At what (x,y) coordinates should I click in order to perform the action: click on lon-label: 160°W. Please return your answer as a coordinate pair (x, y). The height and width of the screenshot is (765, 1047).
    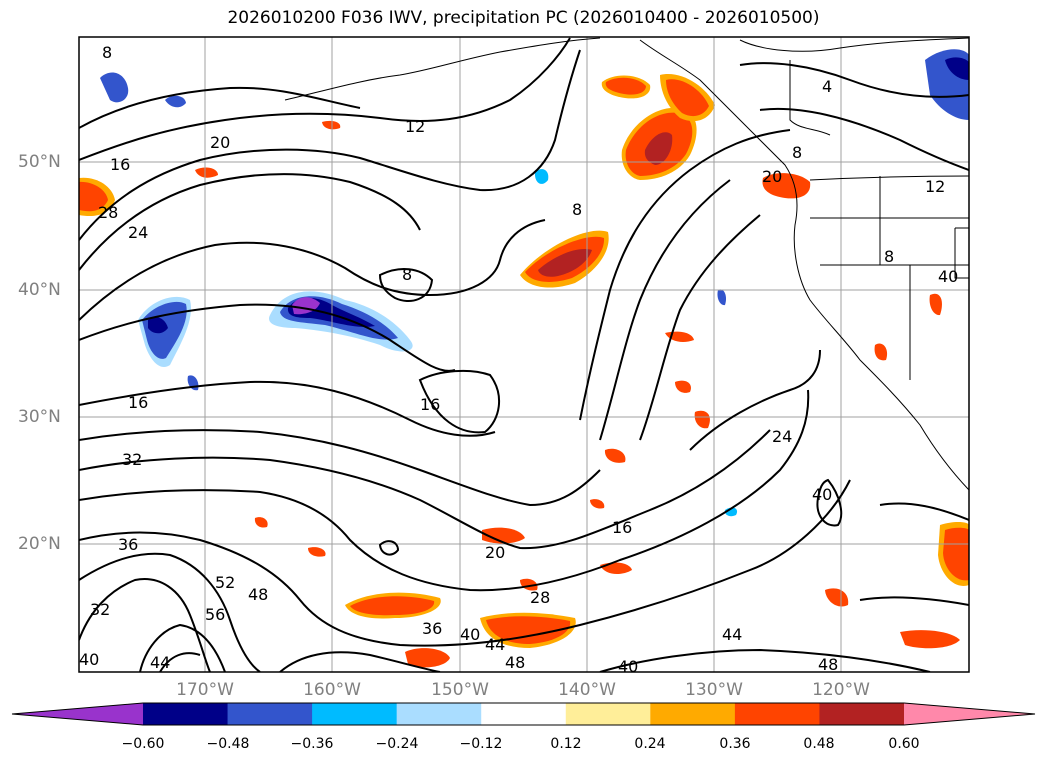
    Looking at the image, I should click on (332, 690).